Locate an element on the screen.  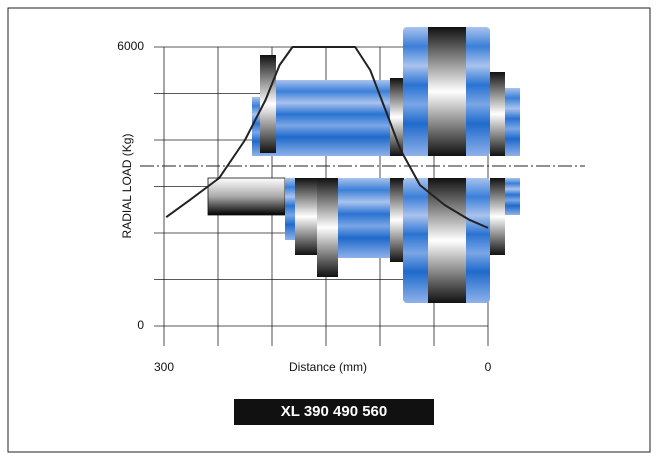
y-tick-label: 6000 is located at coordinates (130, 46).